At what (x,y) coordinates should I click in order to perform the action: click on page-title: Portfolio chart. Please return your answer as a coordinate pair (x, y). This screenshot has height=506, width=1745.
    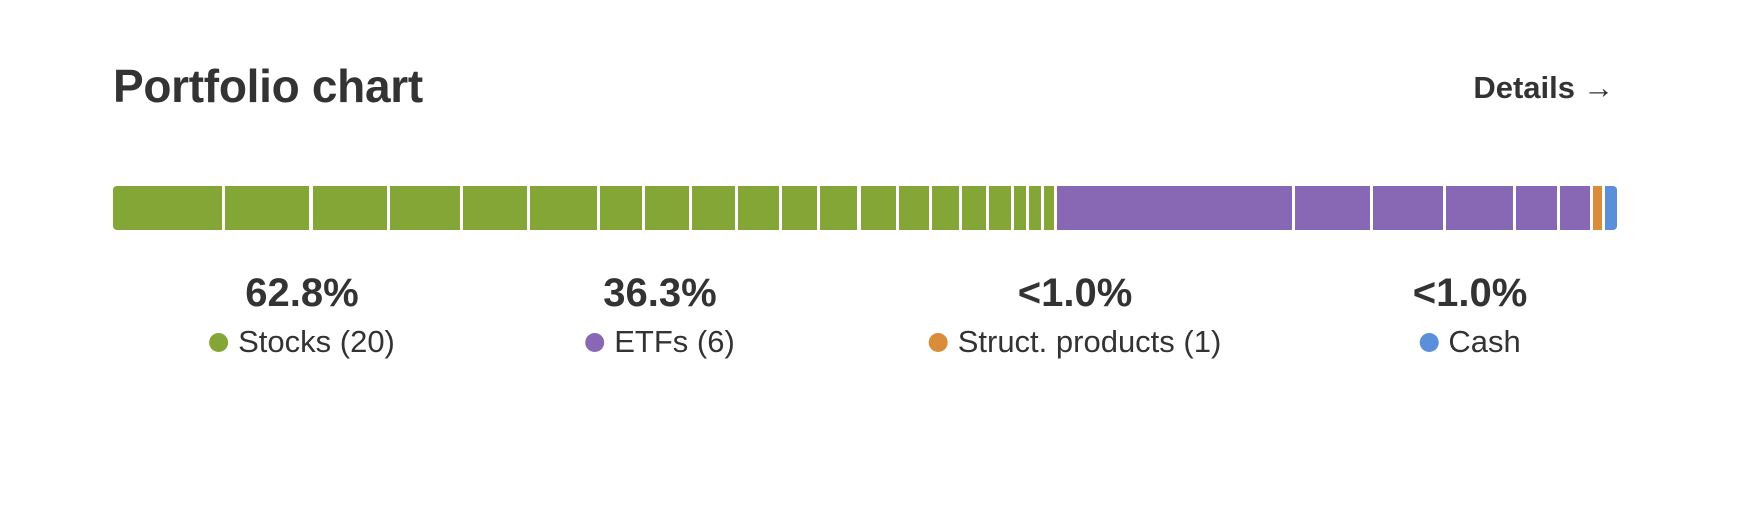
    Looking at the image, I should click on (268, 86).